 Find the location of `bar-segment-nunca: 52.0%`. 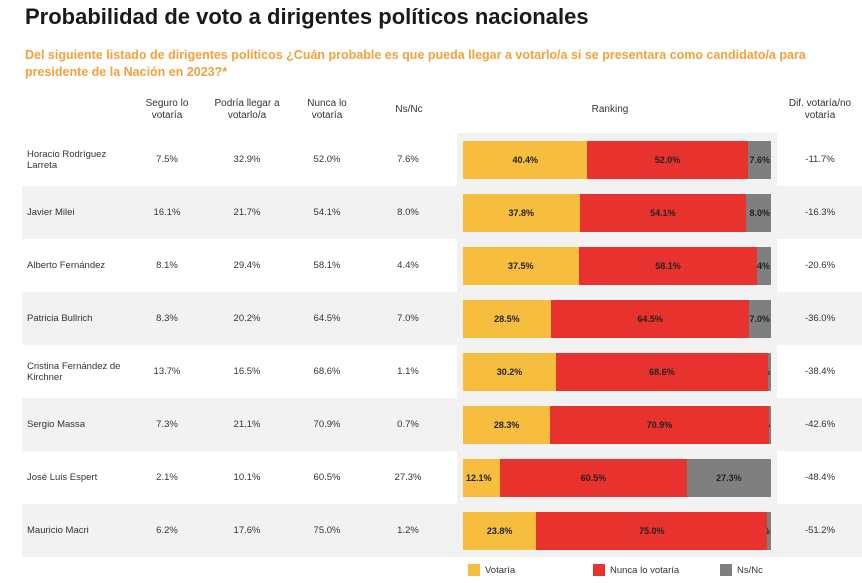

bar-segment-nunca: 52.0% is located at coordinates (667, 160).